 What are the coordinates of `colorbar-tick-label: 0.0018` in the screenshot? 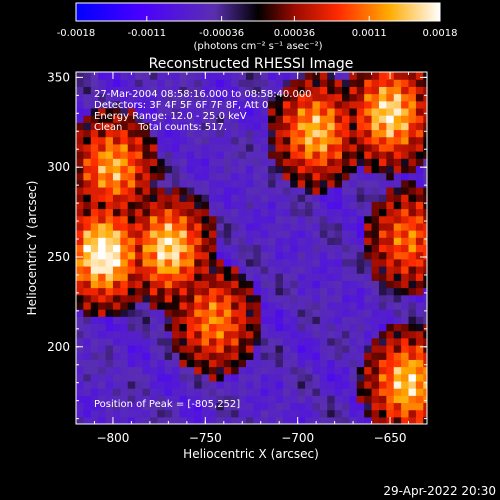 It's located at (440, 33).